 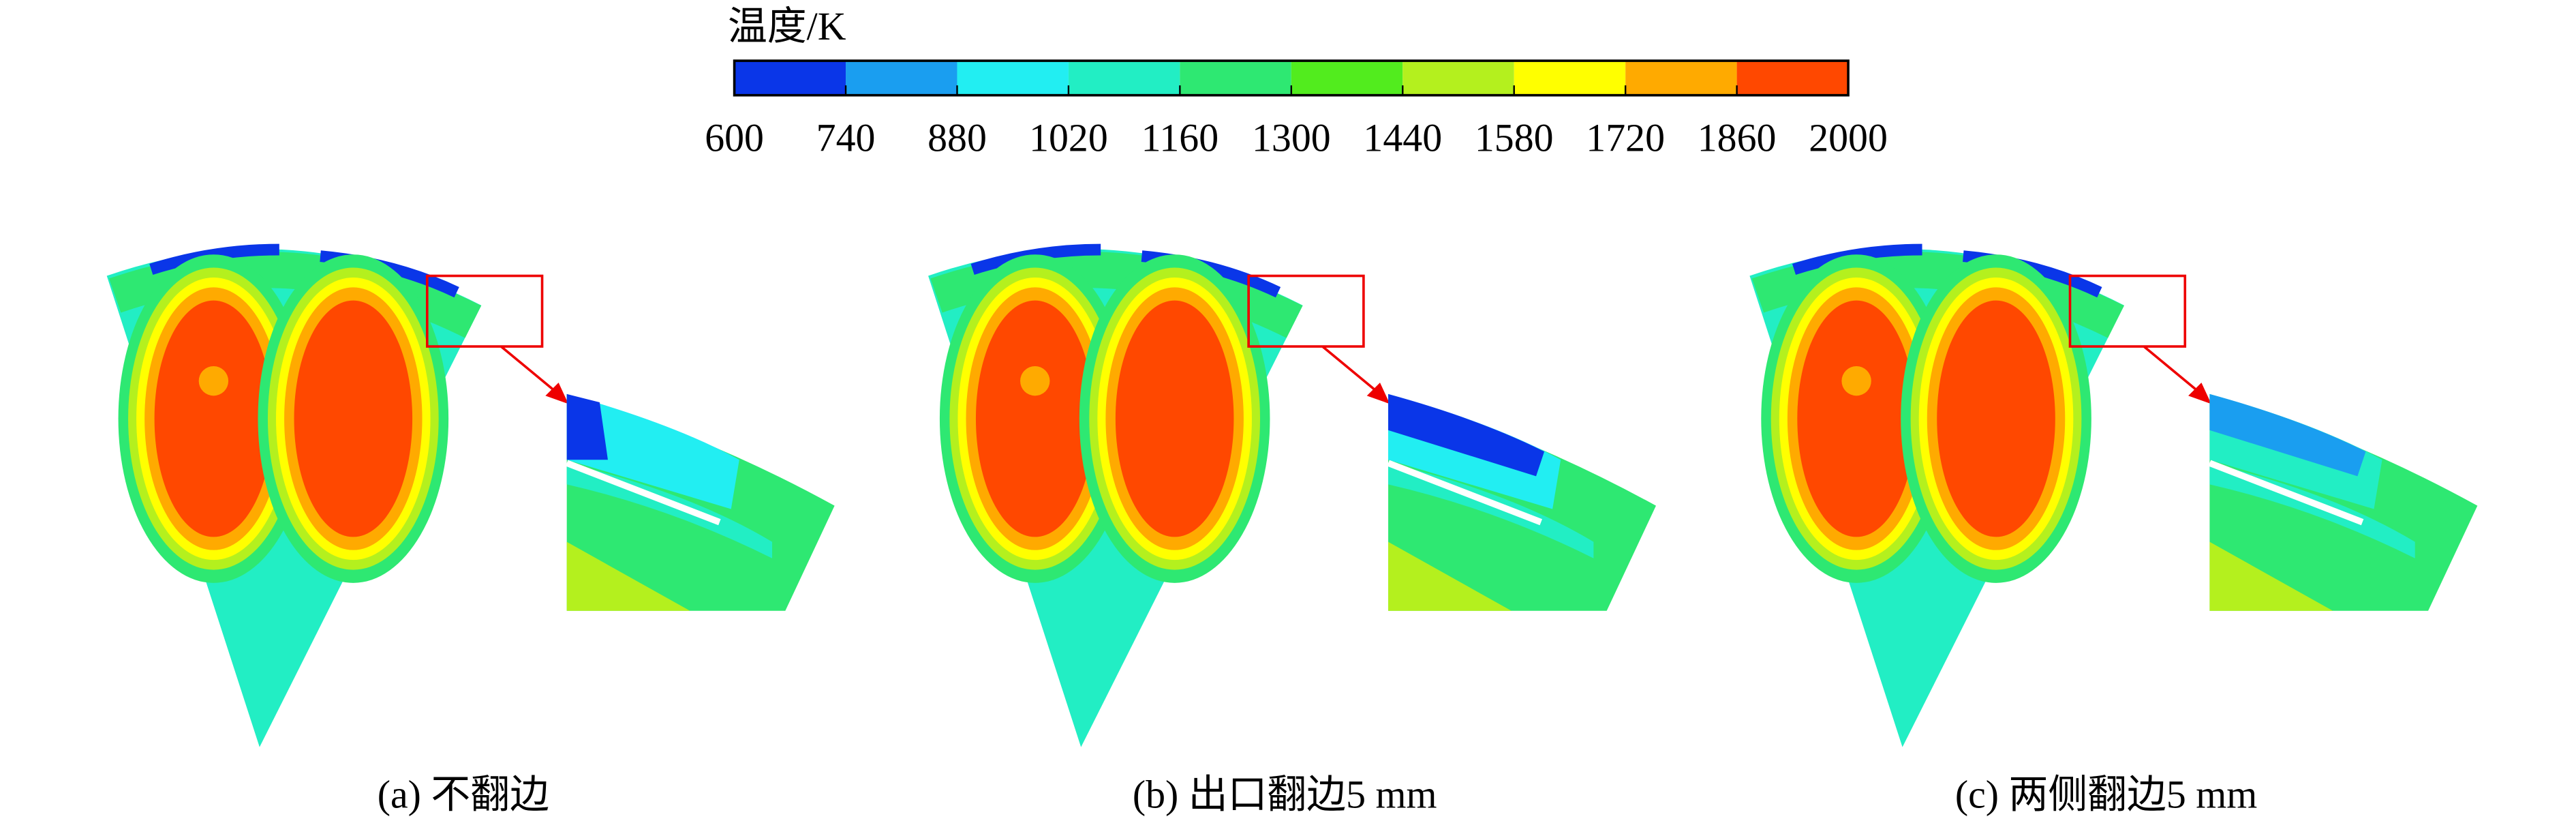 What do you see at coordinates (1402, 138) in the screenshot?
I see `colorbar-tick-label: 1440` at bounding box center [1402, 138].